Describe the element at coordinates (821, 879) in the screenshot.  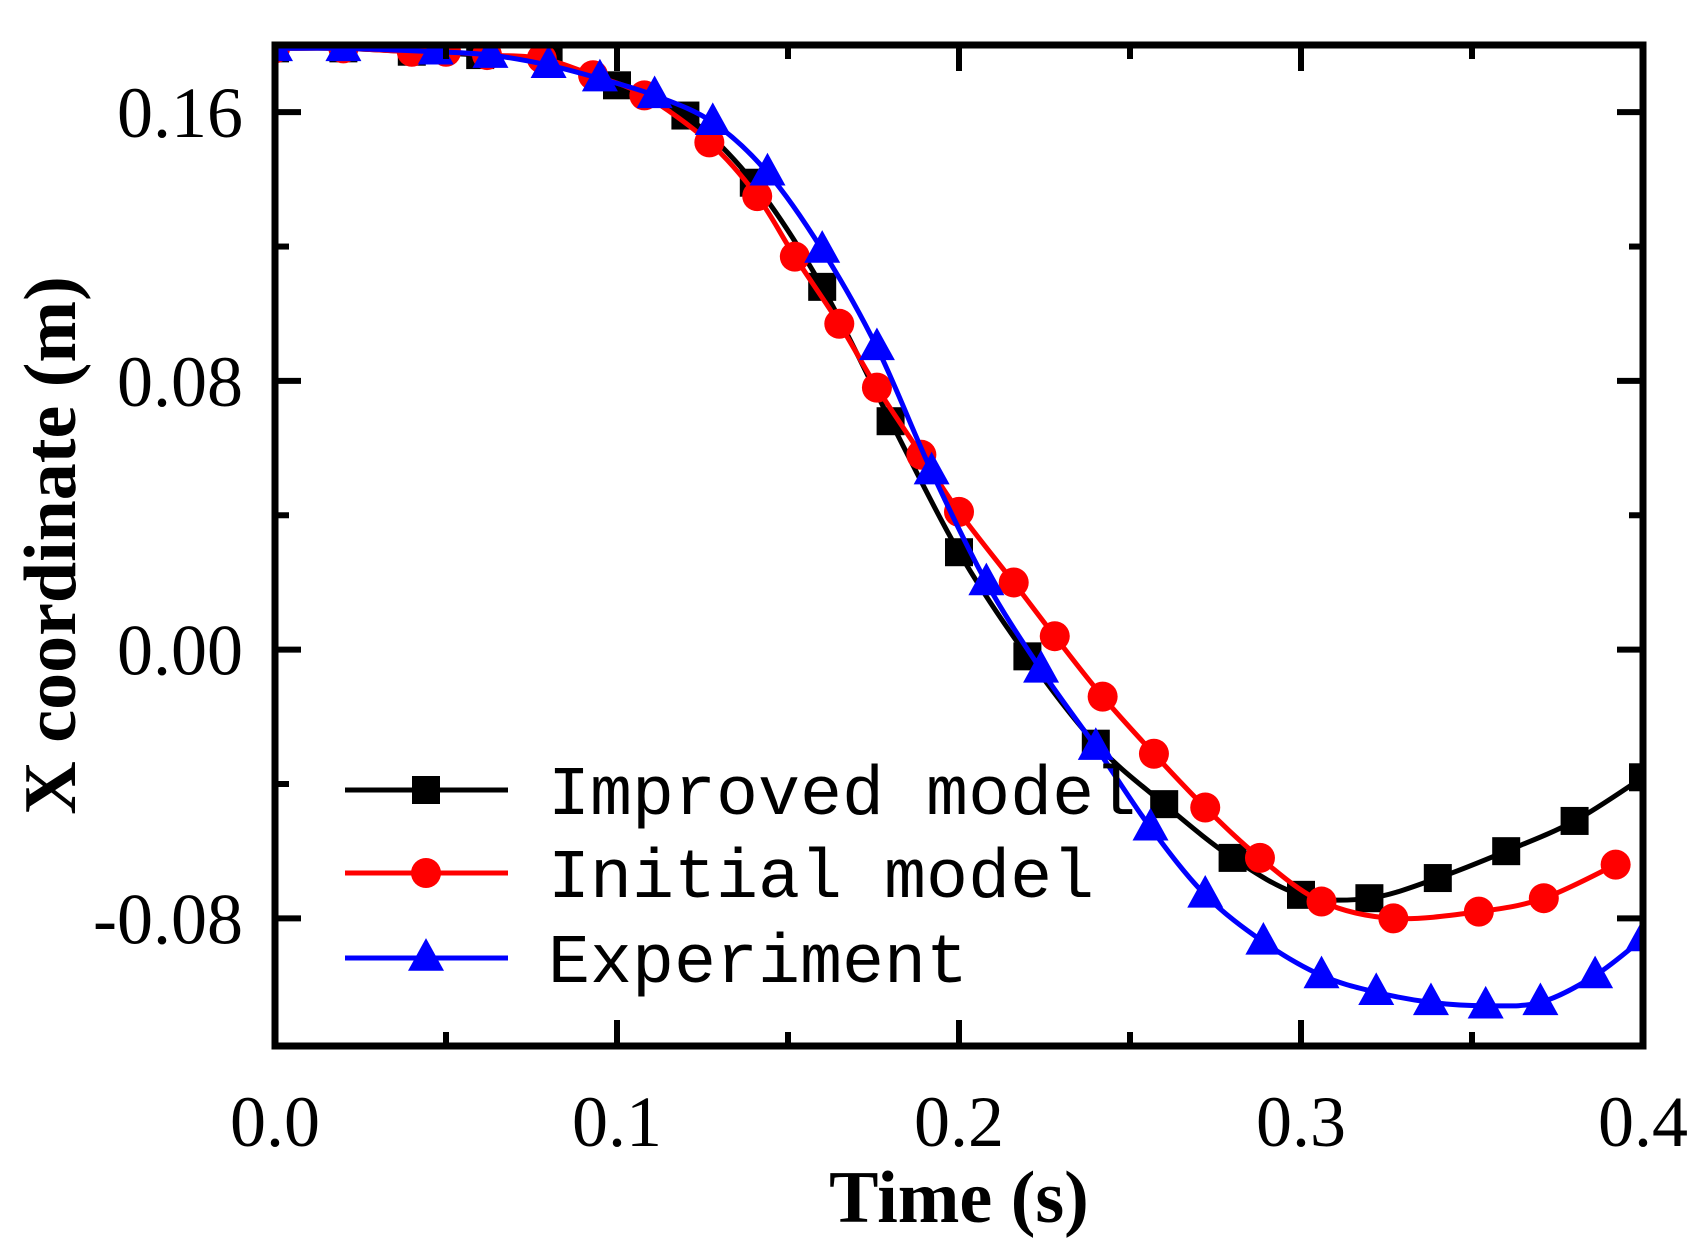
I see `legend-label-initial-model: Initial model` at that location.